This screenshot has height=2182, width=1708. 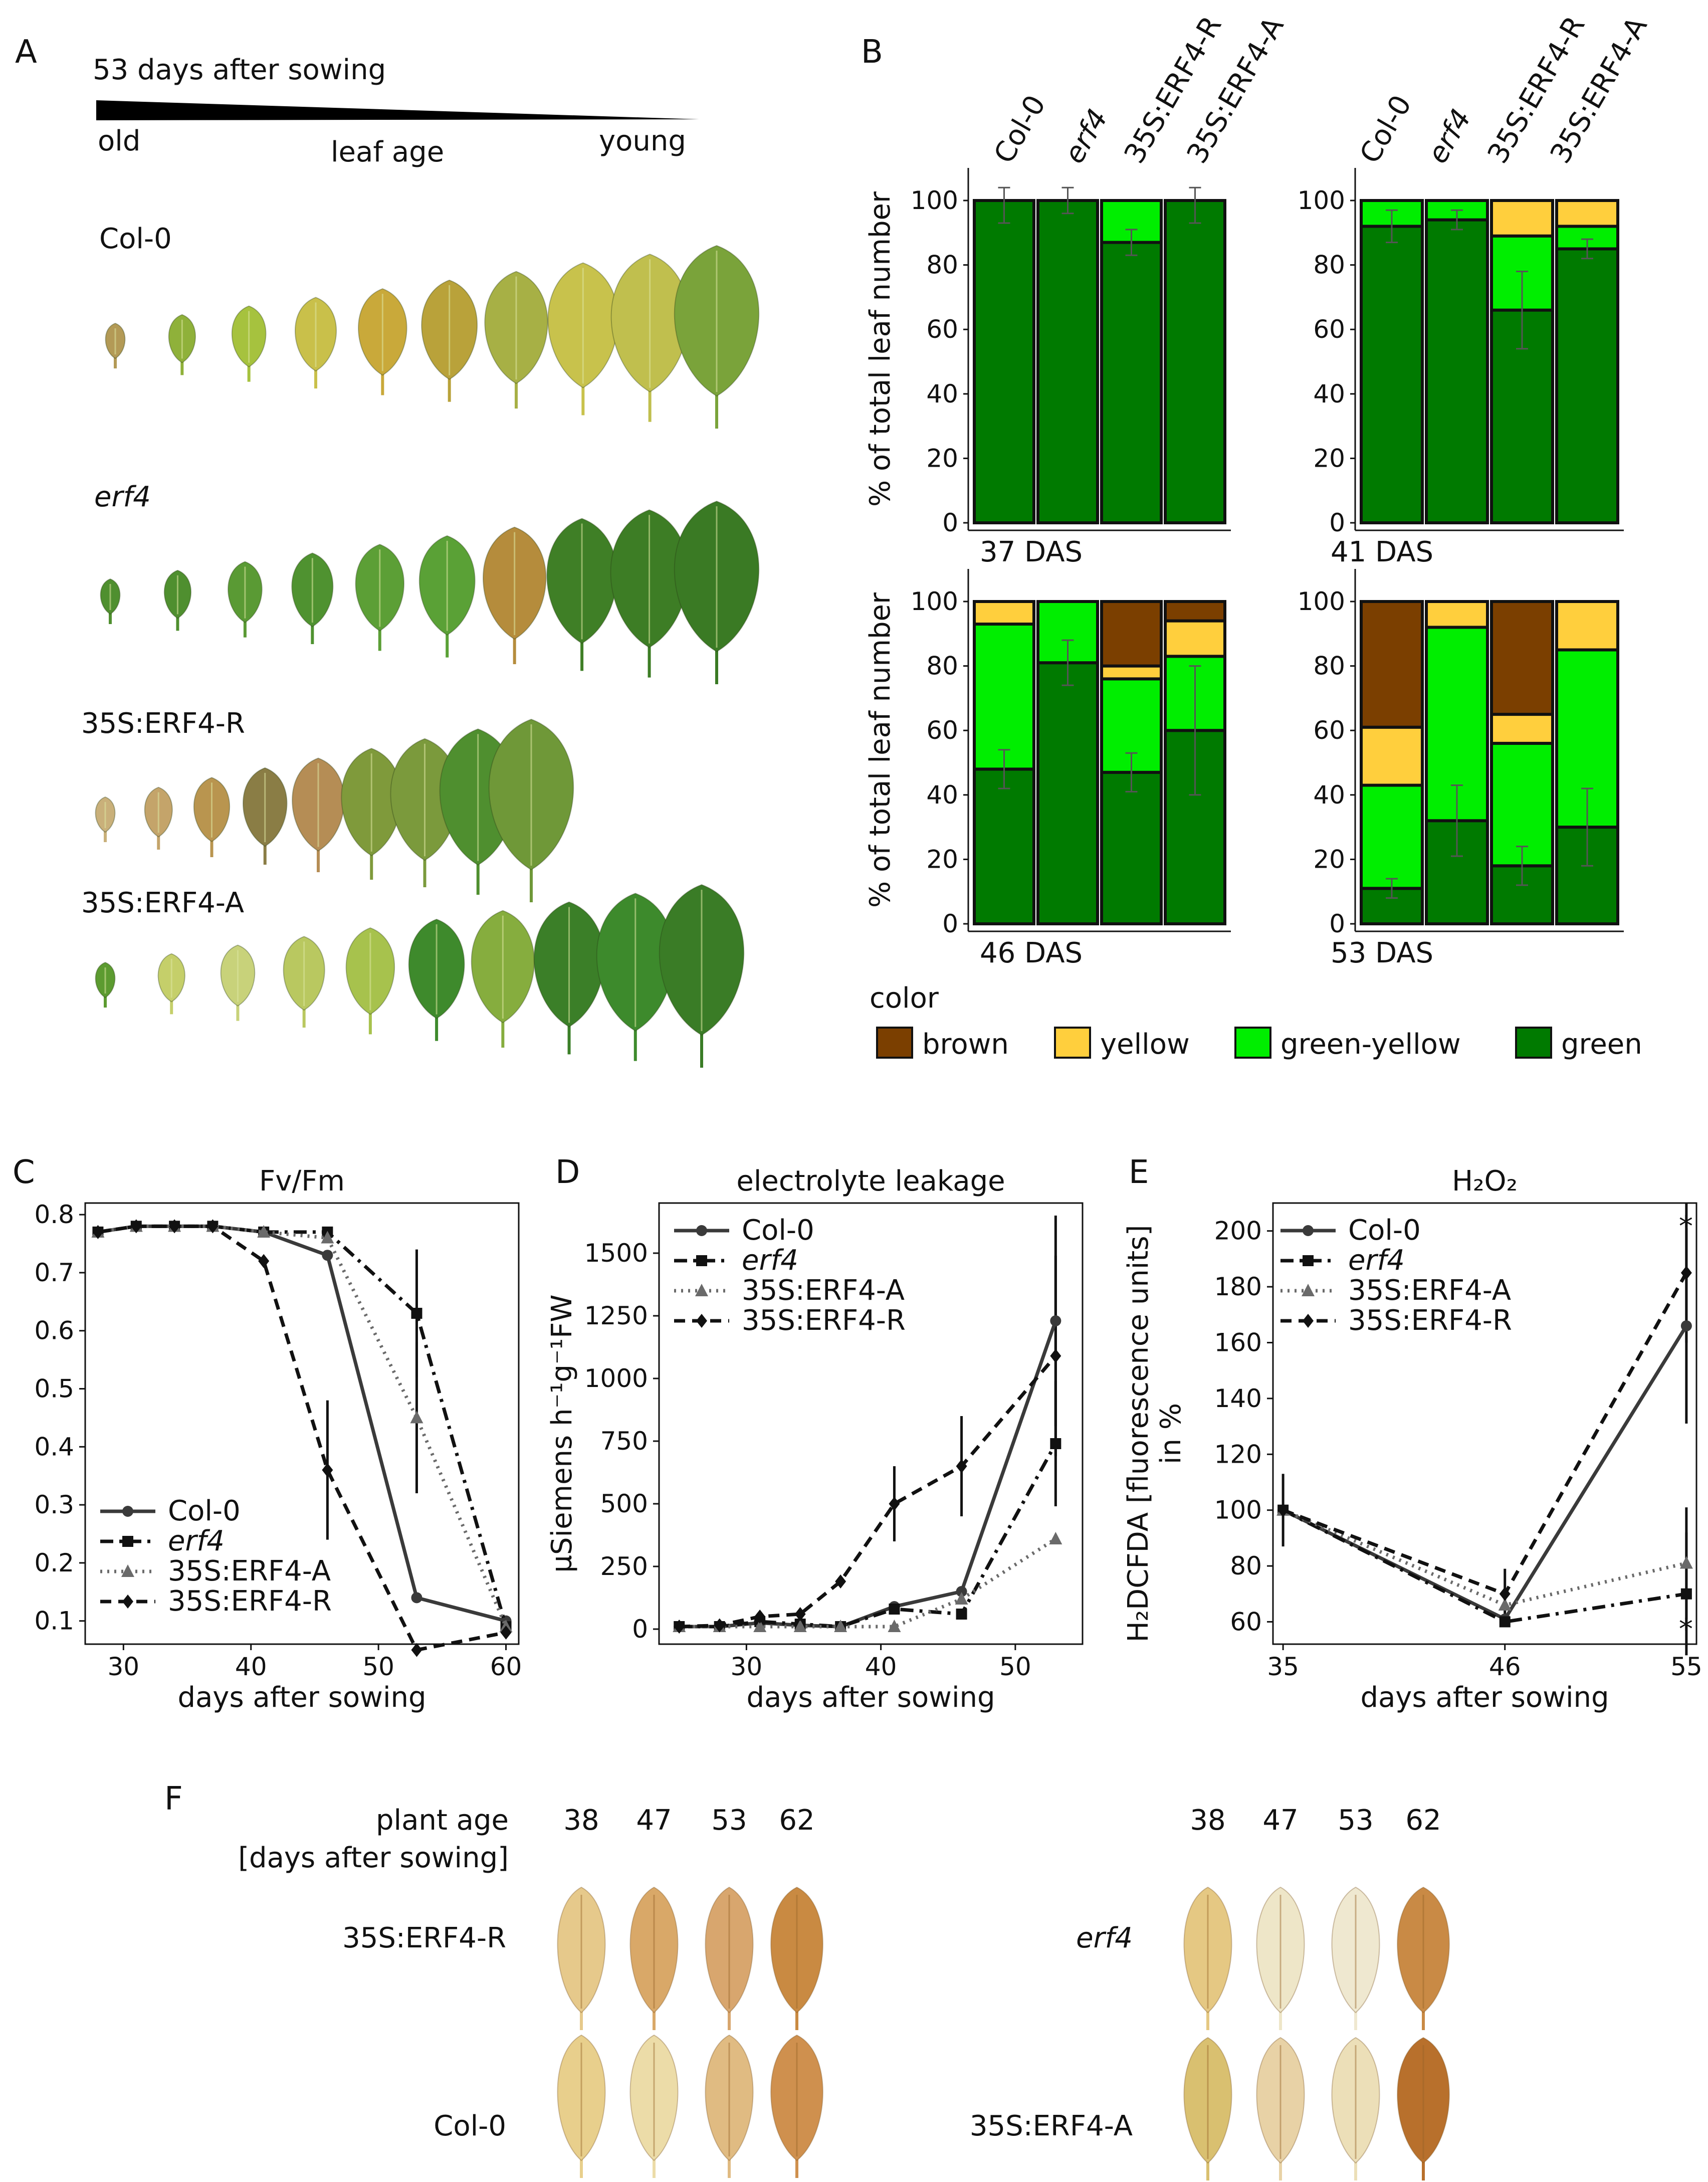 I want to click on y-axis-label: µSiemens h⁻¹g⁻¹FW, so click(x=562, y=1433).